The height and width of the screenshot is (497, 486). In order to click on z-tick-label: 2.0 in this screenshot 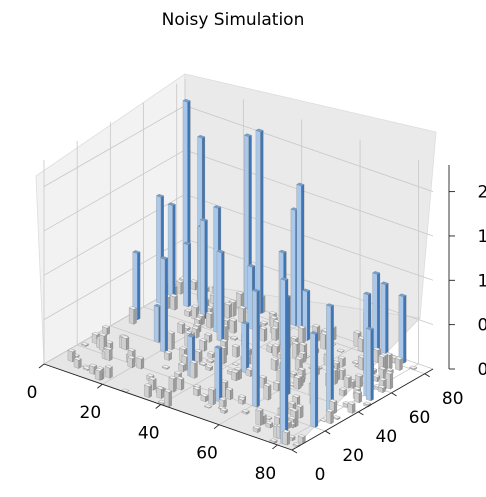, I will do `click(481, 193)`.